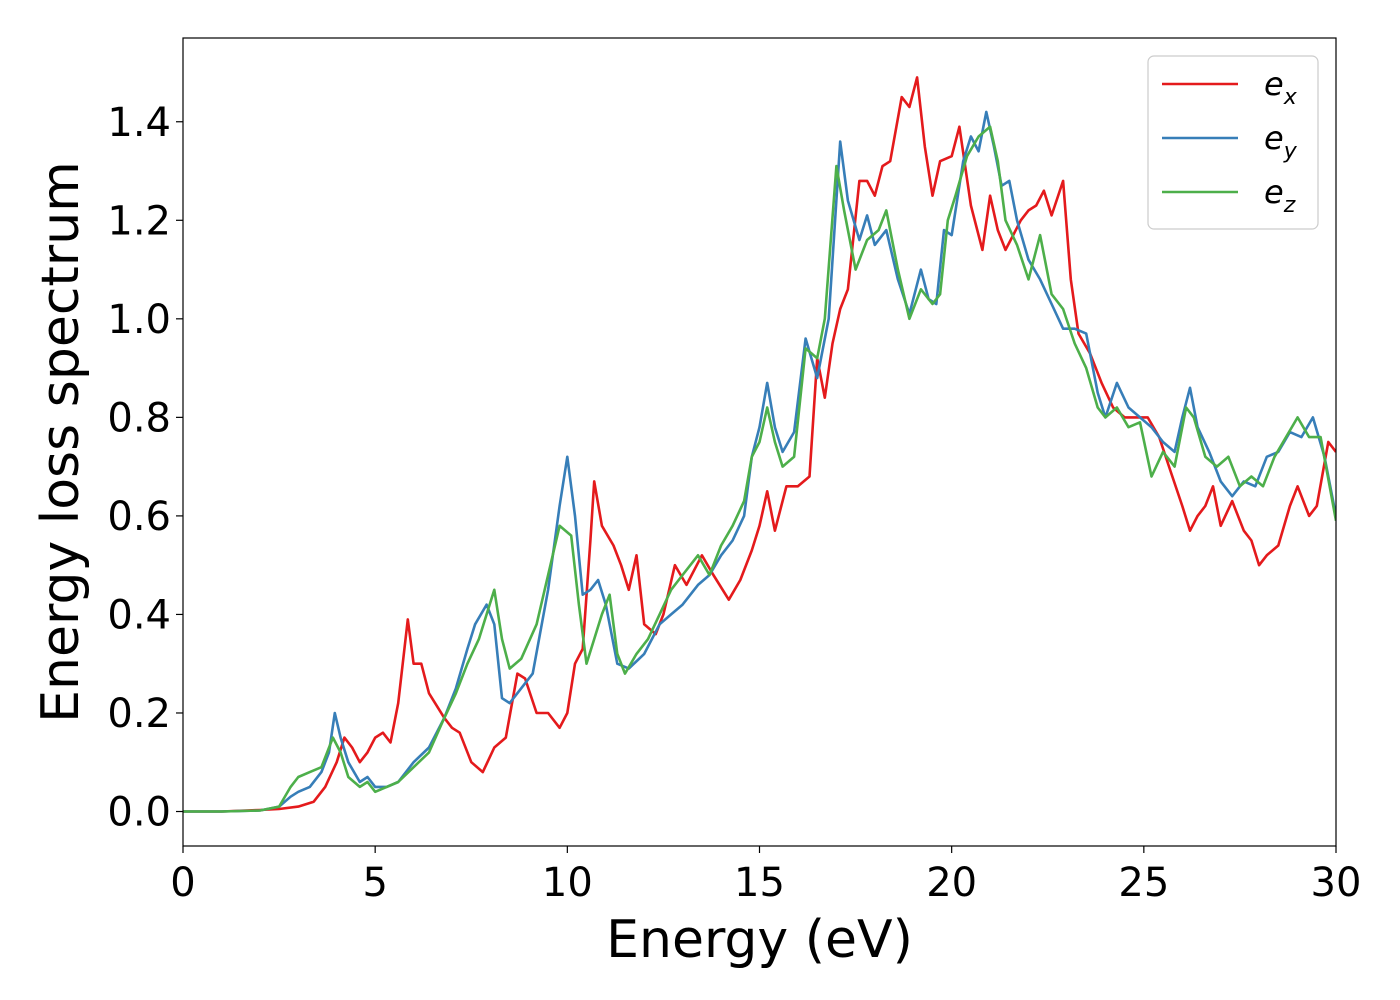 This screenshot has width=1400, height=1000. What do you see at coordinates (61, 442) in the screenshot?
I see `y-axis-title: Energy loss spectrum` at bounding box center [61, 442].